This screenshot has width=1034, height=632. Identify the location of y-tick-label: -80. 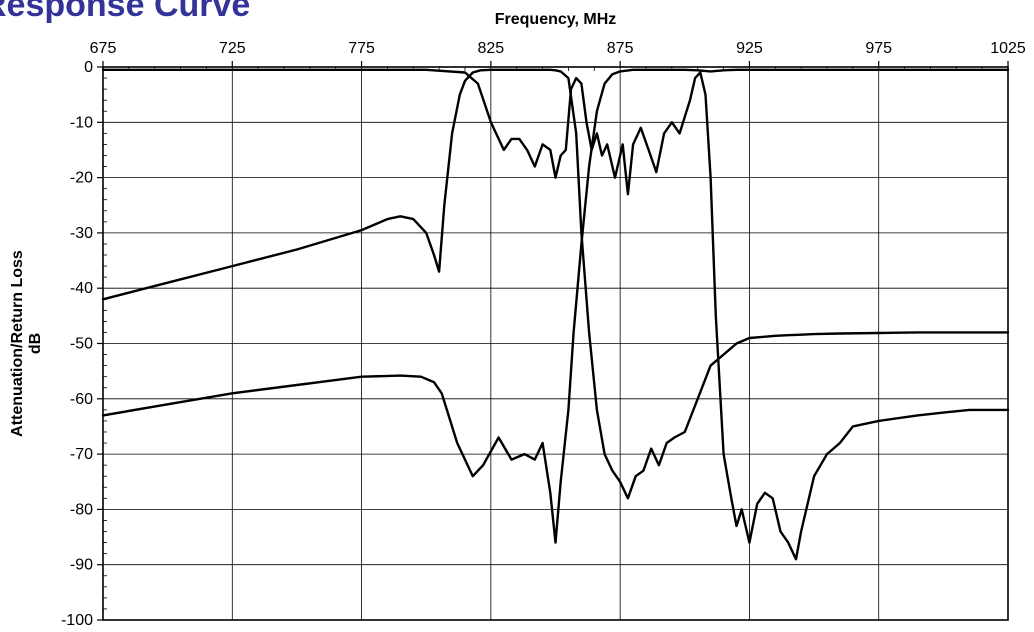
(81, 509).